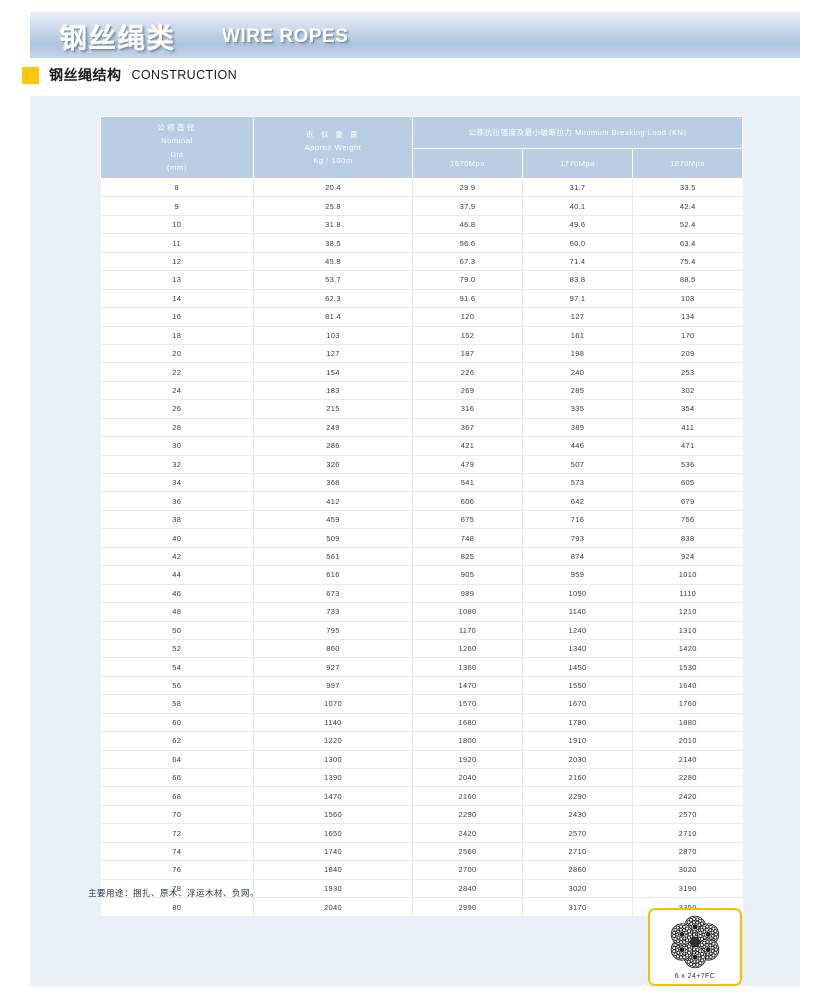 Image resolution: width=830 pixels, height=1000 pixels. I want to click on rope-cross-section-icon, so click(695, 942).